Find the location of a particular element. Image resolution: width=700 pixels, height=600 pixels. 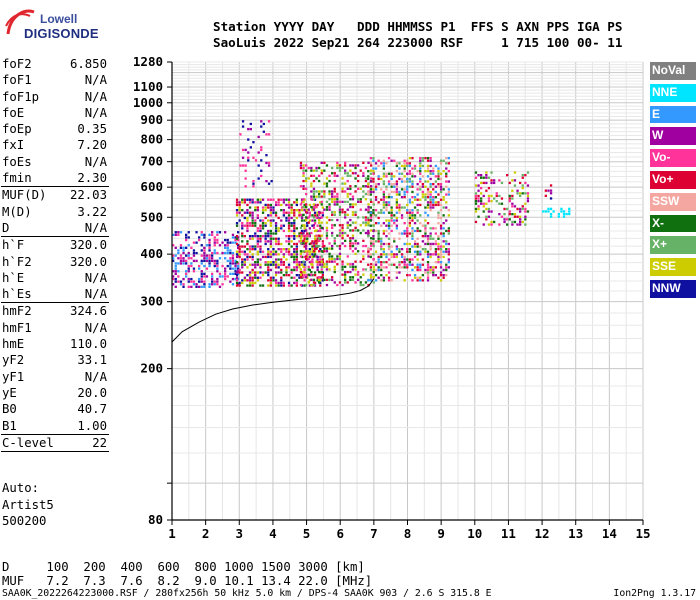

y-tick-label: 500 is located at coordinates (151, 216).